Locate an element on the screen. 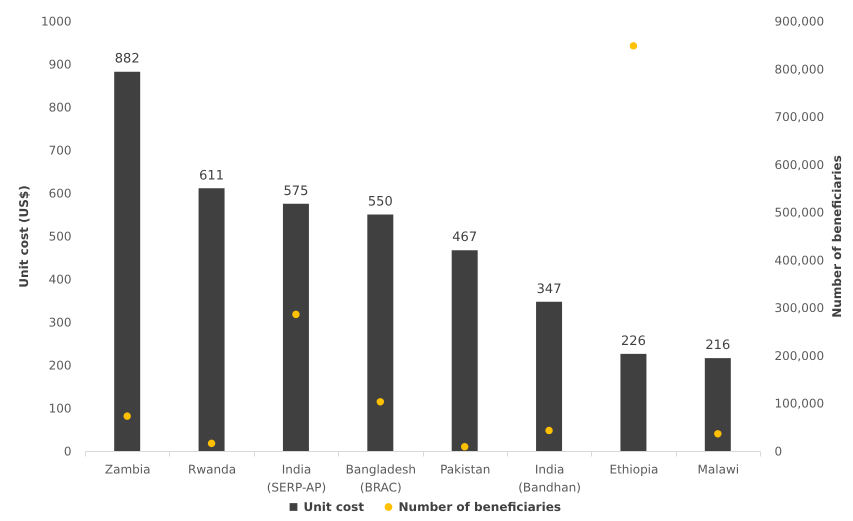  y2-tick-label: 0 is located at coordinates (778, 451).